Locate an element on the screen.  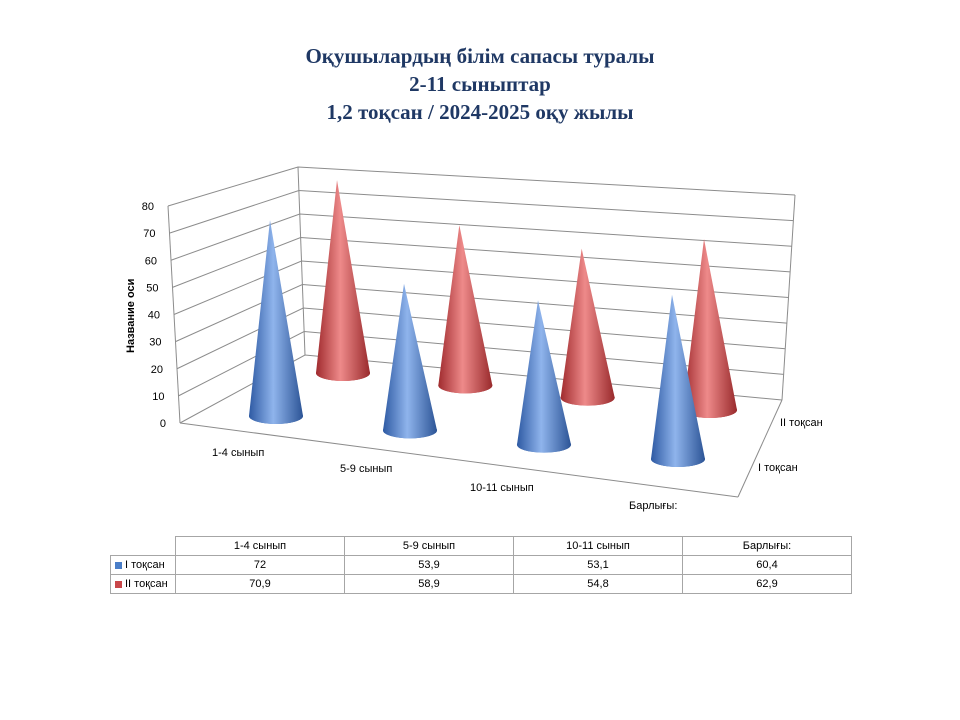
y-tick-label: 0 is located at coordinates (163, 424).